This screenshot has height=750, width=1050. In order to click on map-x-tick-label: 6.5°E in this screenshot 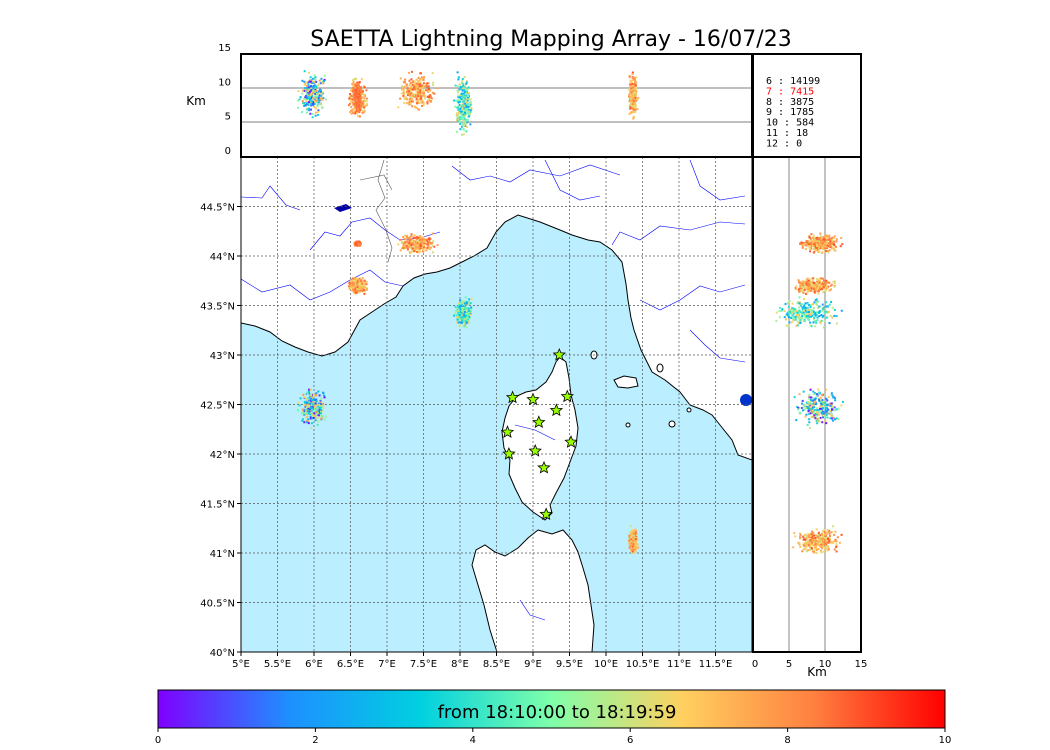, I will do `click(350, 664)`.